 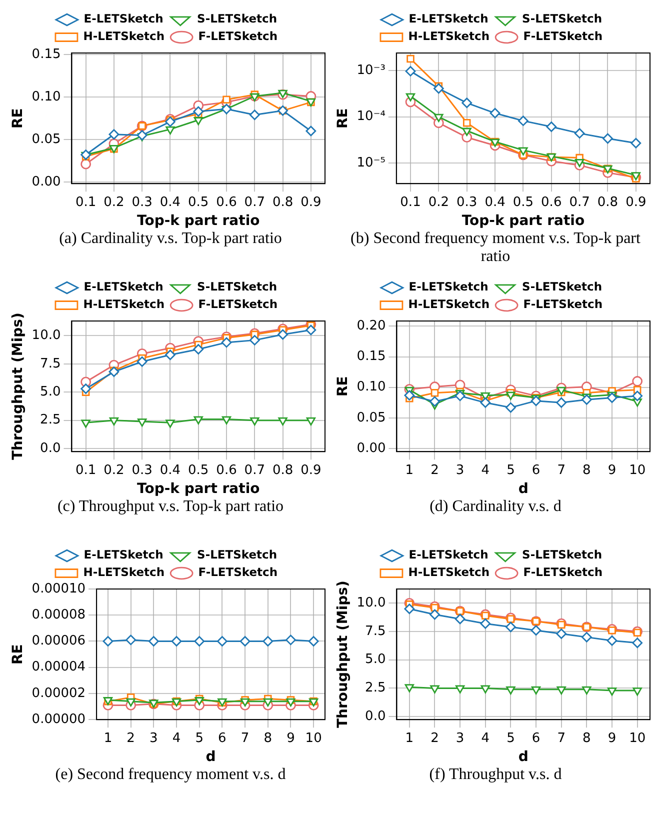 I want to click on y-tick-label: 10⁻³, so click(x=371, y=70).